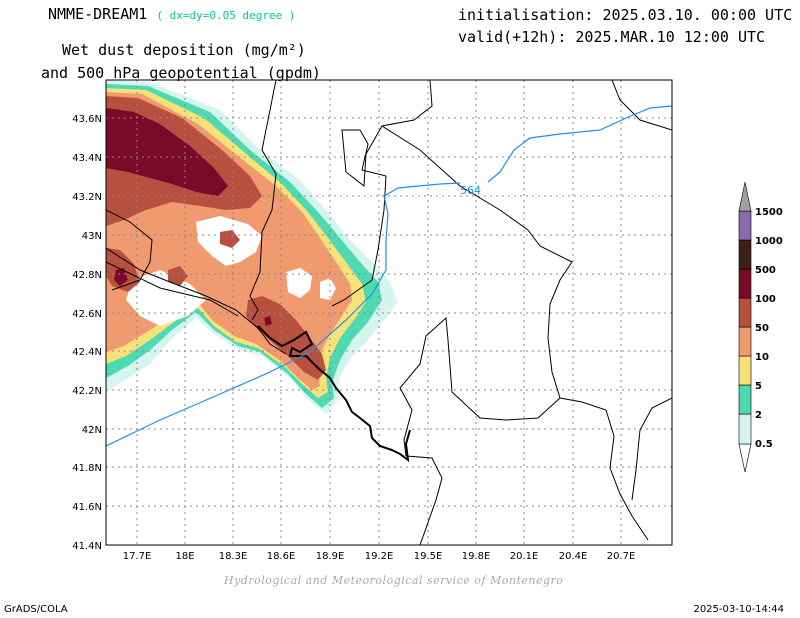  What do you see at coordinates (334, 394) in the screenshot?
I see `coastline` at bounding box center [334, 394].